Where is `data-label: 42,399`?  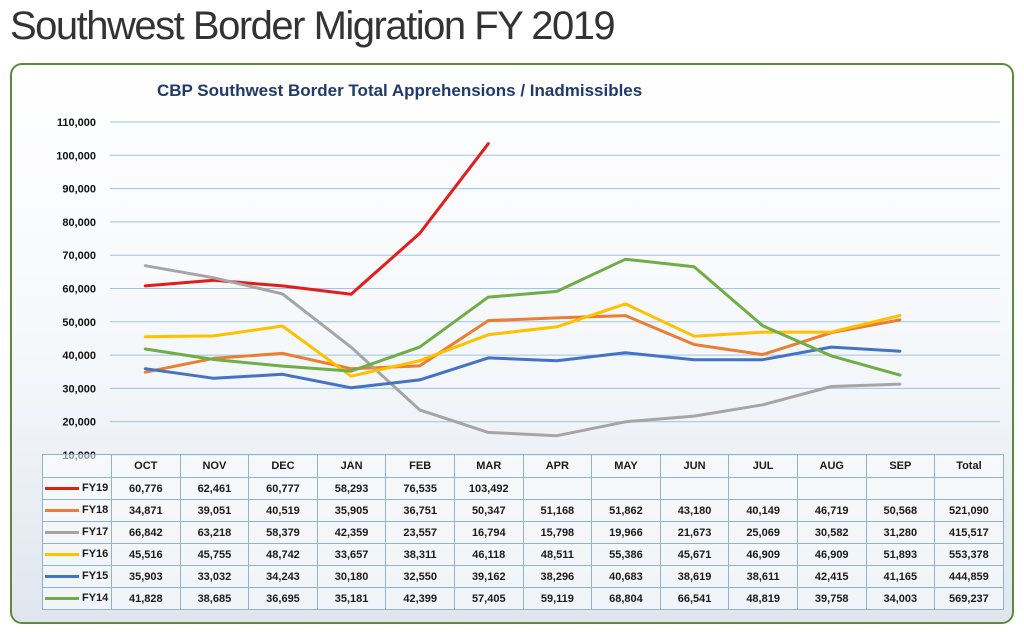
data-label: 42,399 is located at coordinates (420, 598).